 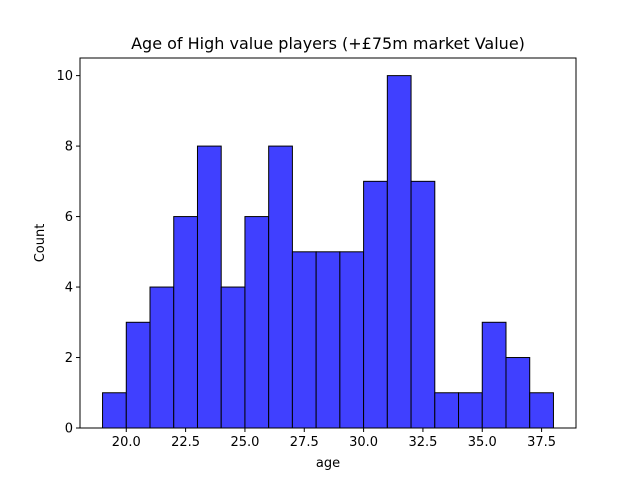 What do you see at coordinates (64, 76) in the screenshot?
I see `y-tick-label-5: 10` at bounding box center [64, 76].